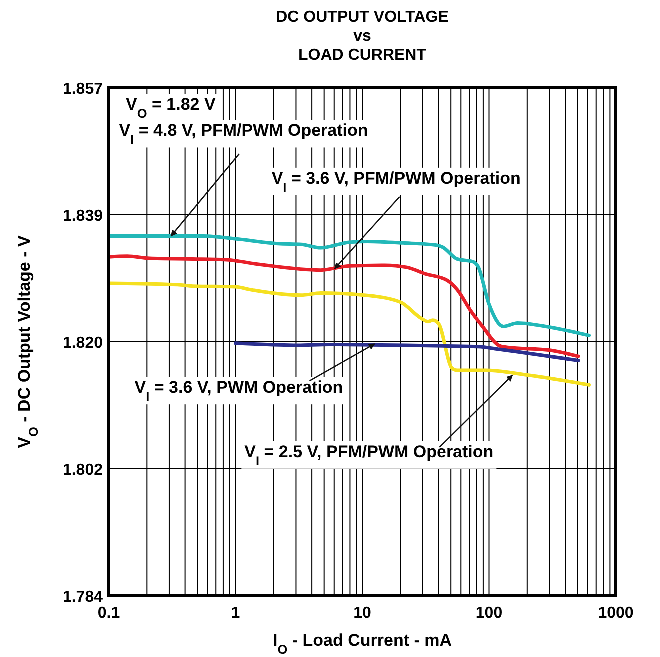 This screenshot has height=657, width=660. What do you see at coordinates (83, 470) in the screenshot?
I see `y-tick-label: 1.802` at bounding box center [83, 470].